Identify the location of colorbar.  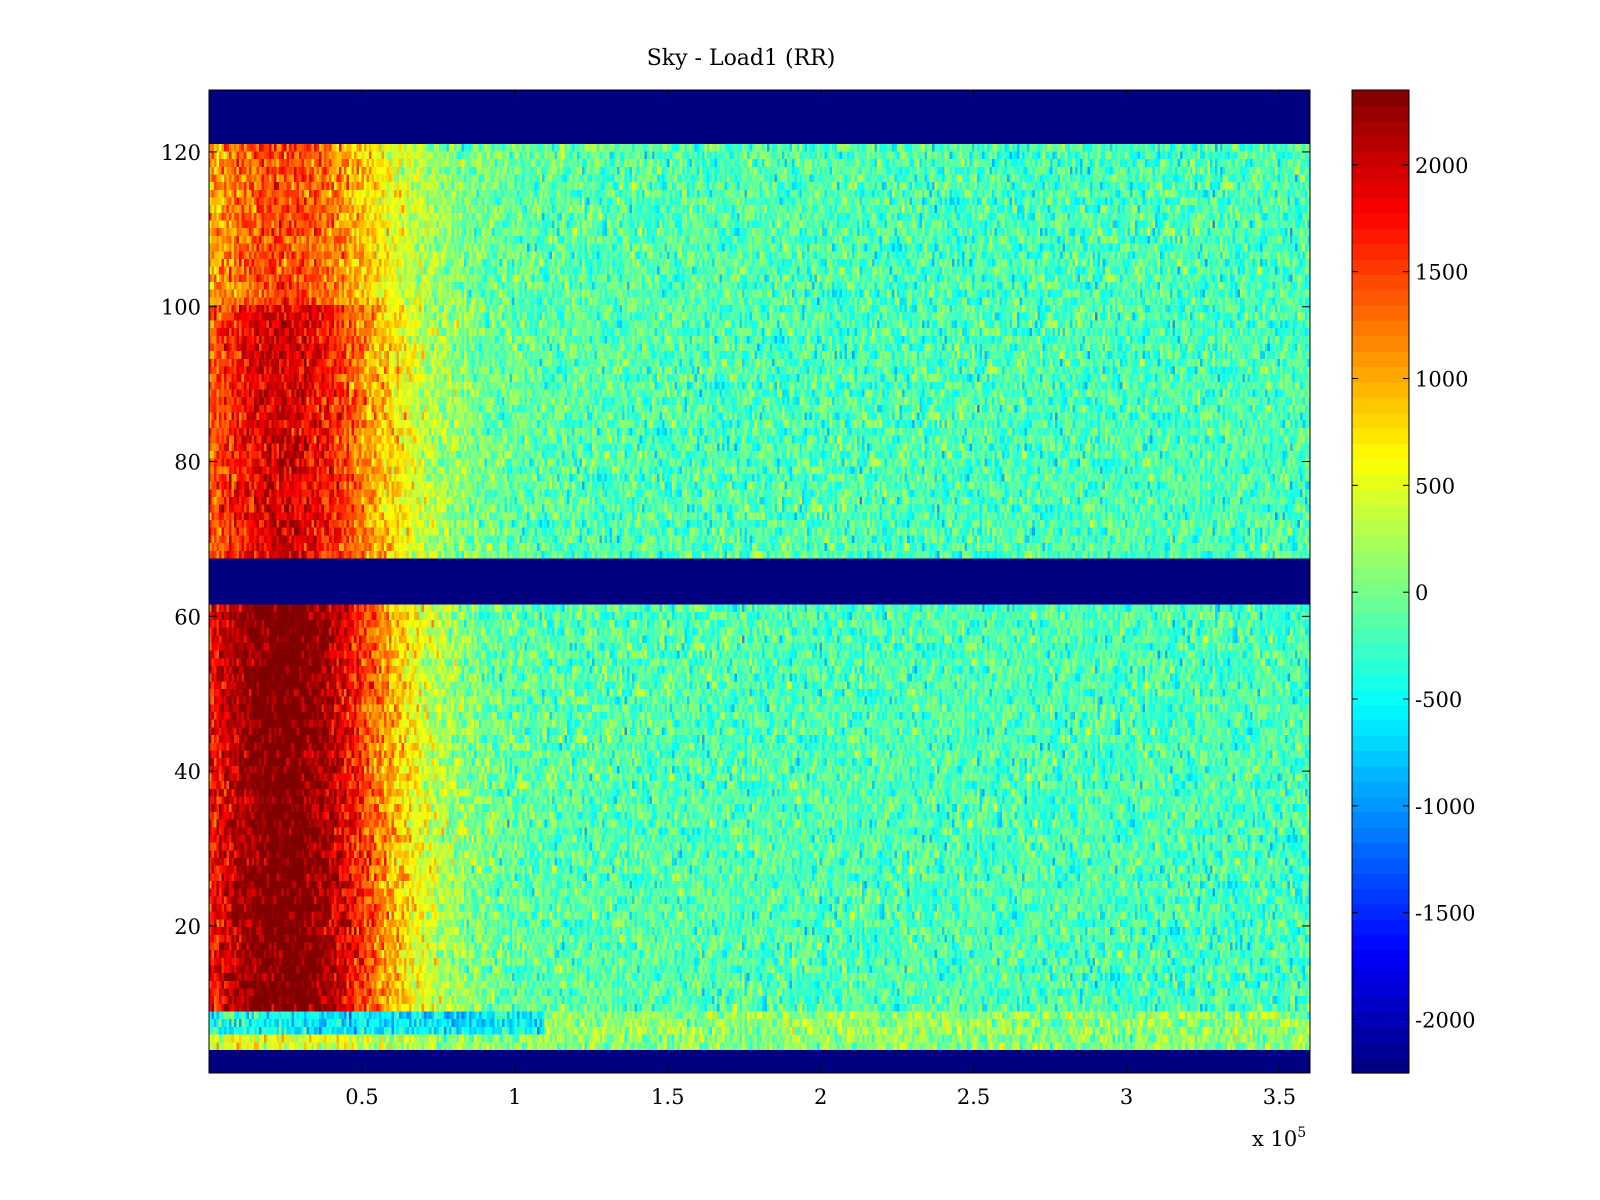
(1380, 581).